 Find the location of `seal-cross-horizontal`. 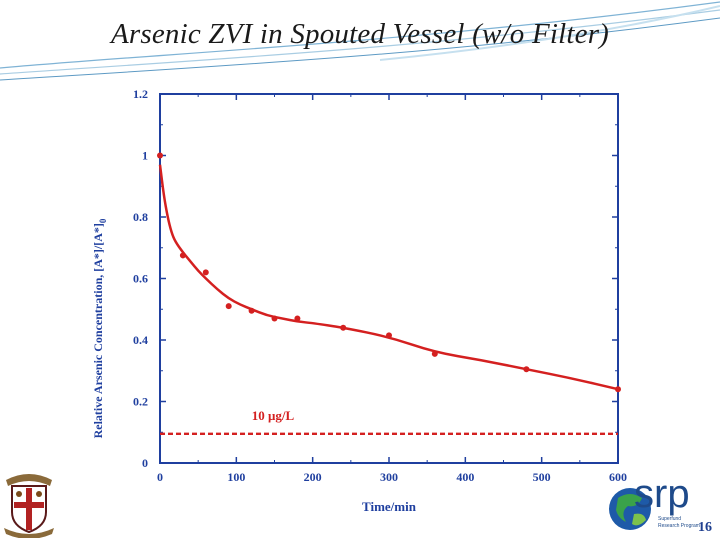

seal-cross-horizontal is located at coordinates (29, 505).